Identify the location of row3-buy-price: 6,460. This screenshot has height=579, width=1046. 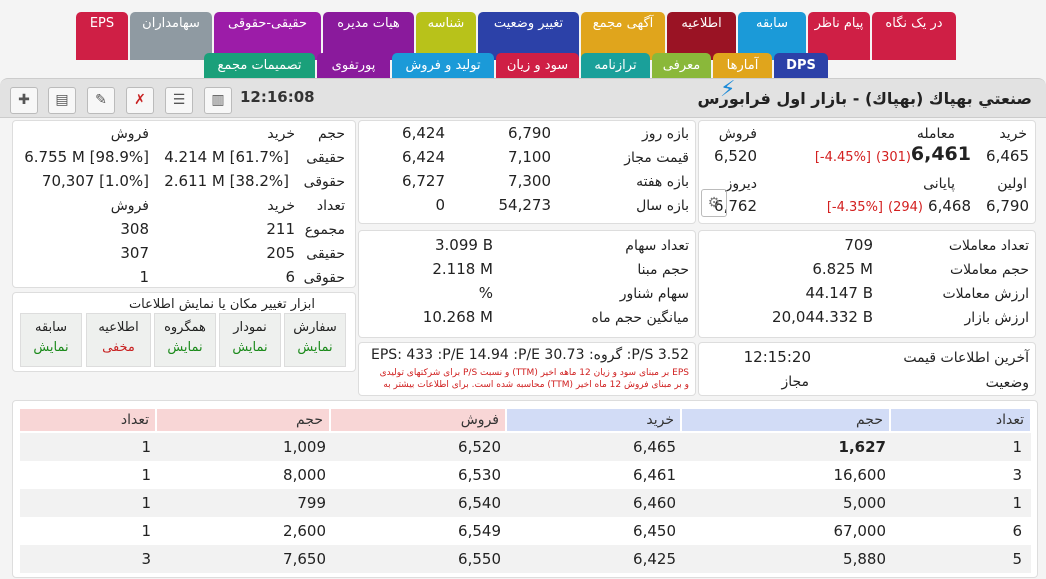
(654, 503).